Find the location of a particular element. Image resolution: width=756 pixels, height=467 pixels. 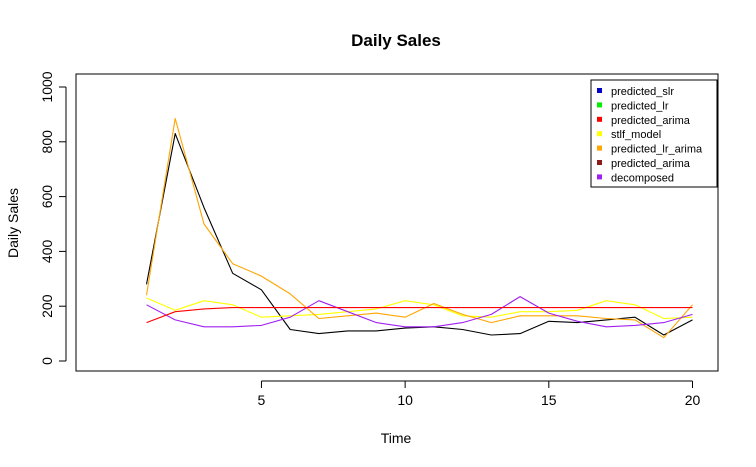

y-tick-label: 600 is located at coordinates (47, 197).